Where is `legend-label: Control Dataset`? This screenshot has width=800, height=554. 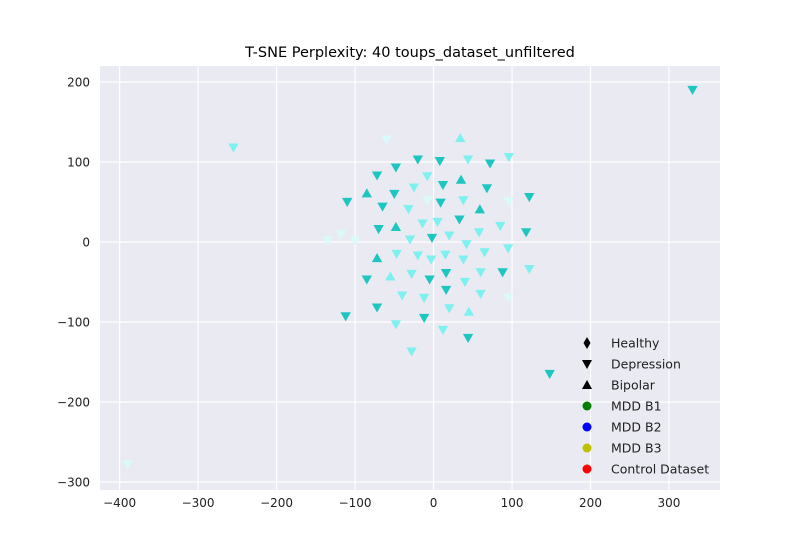 legend-label: Control Dataset is located at coordinates (660, 469).